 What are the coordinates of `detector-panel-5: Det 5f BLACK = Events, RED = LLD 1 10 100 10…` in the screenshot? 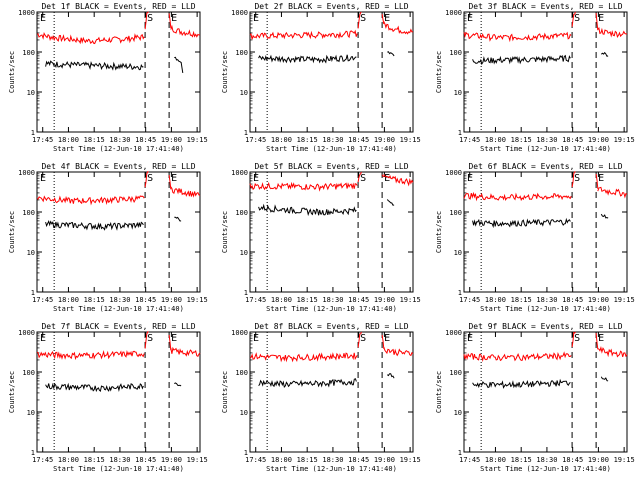 It's located at (319, 240).